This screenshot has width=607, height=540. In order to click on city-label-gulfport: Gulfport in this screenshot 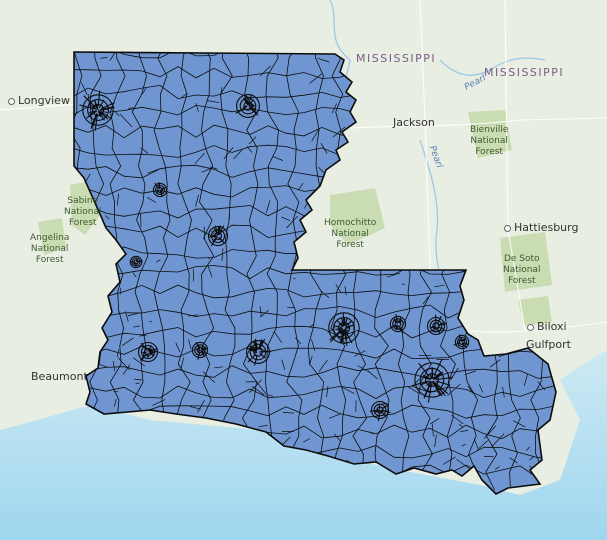, I will do `click(548, 344)`.